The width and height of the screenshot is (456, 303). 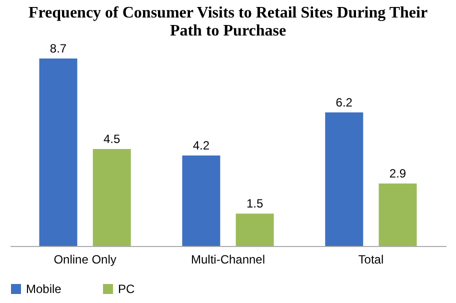 What do you see at coordinates (228, 259) in the screenshot?
I see `x-tick-label: Multi-Channel` at bounding box center [228, 259].